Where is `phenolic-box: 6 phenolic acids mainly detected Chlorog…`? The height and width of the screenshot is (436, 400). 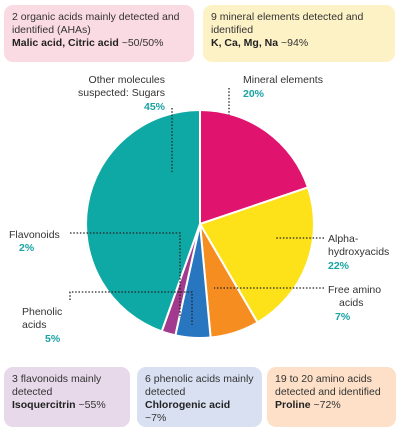 phenolic-box: 6 phenolic acids mainly detected Chlorog… is located at coordinates (199, 397).